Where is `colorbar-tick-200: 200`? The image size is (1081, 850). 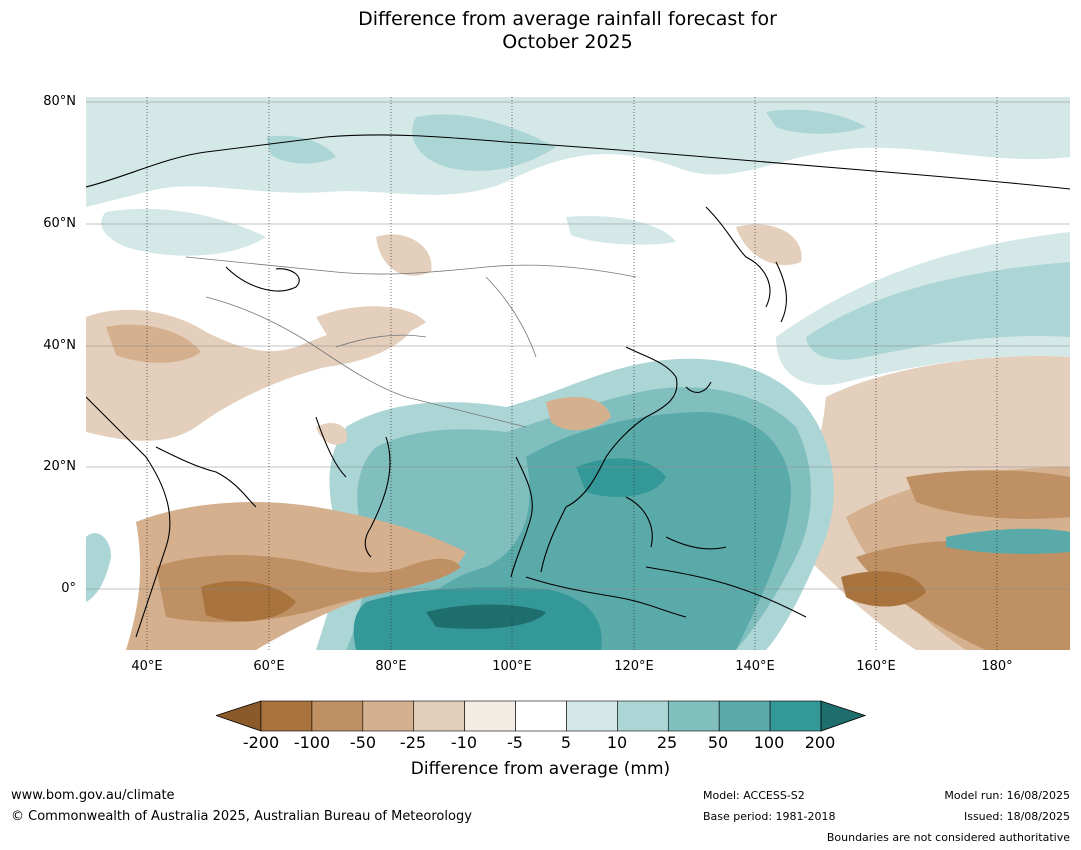 colorbar-tick-200: 200 is located at coordinates (820, 742).